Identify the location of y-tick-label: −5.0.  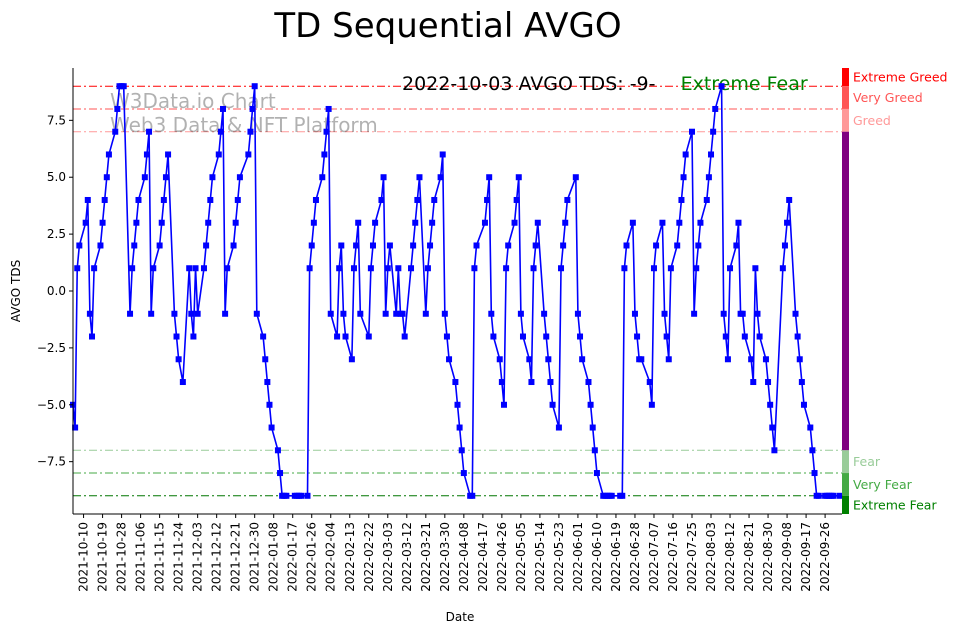
(51, 405).